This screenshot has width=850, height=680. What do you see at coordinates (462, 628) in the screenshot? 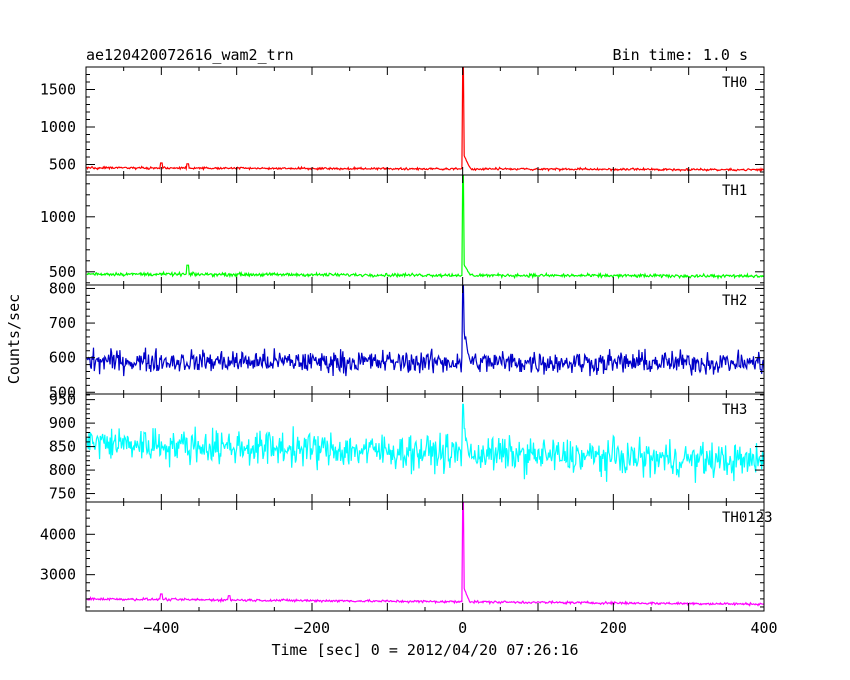
I see `x-tick-label: 0` at bounding box center [462, 628].